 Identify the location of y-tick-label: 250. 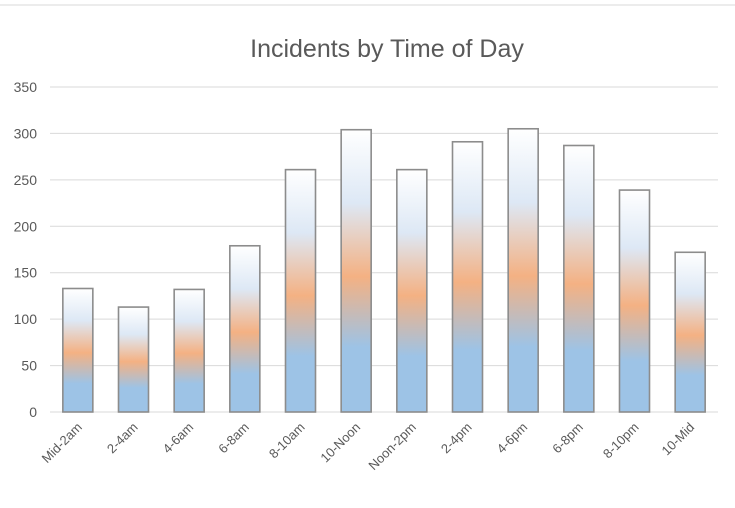
(26, 180).